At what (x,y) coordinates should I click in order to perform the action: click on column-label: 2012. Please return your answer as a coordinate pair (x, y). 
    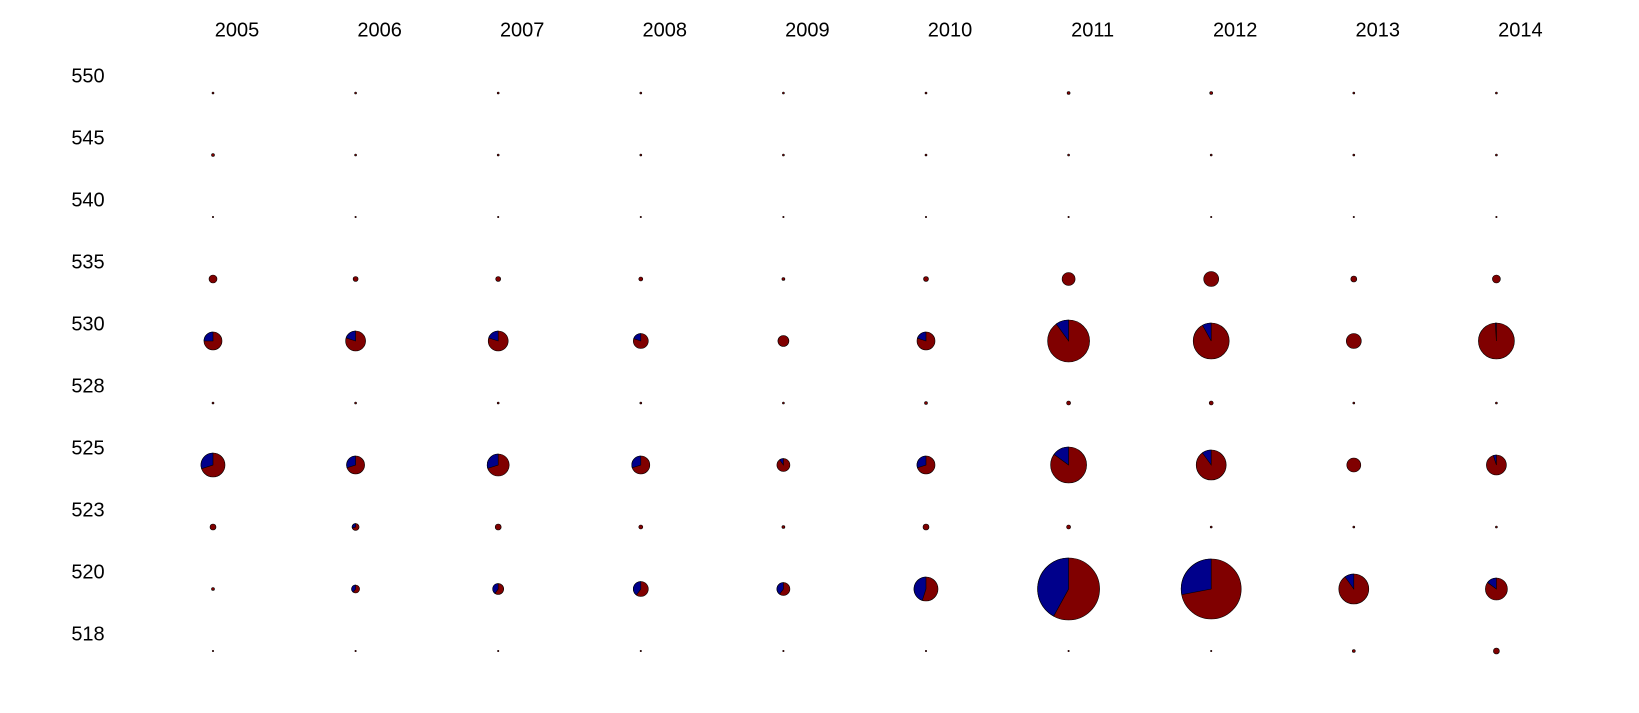
    Looking at the image, I should click on (1235, 30).